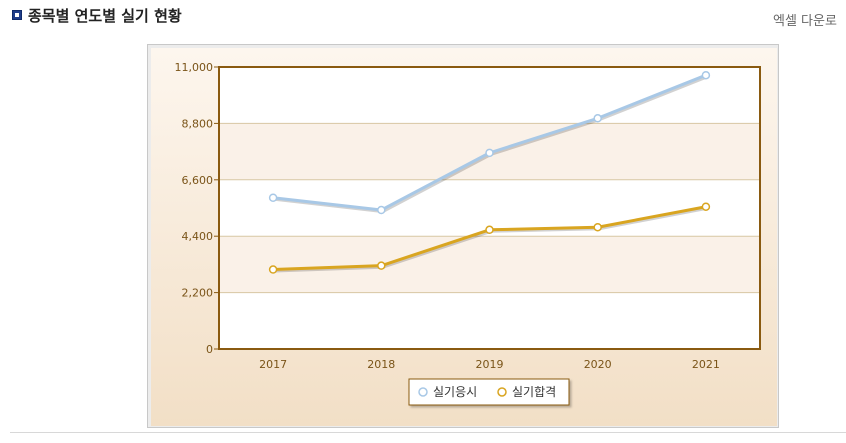 The width and height of the screenshot is (846, 443). What do you see at coordinates (105, 15) in the screenshot?
I see `section-title: 종목별 연도별 실기 현황` at bounding box center [105, 15].